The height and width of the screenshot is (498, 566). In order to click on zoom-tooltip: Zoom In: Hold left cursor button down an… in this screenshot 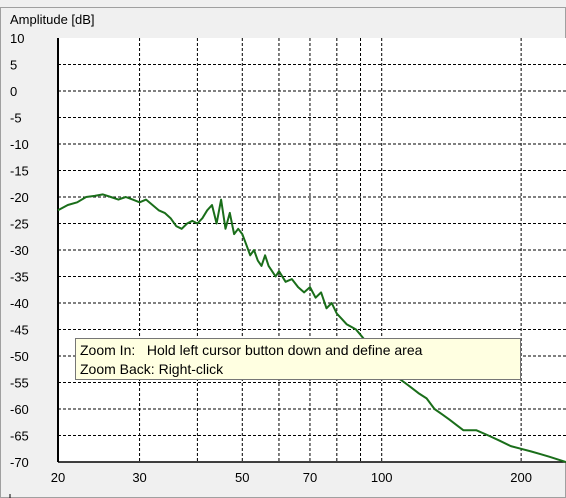, I will do `click(298, 359)`.